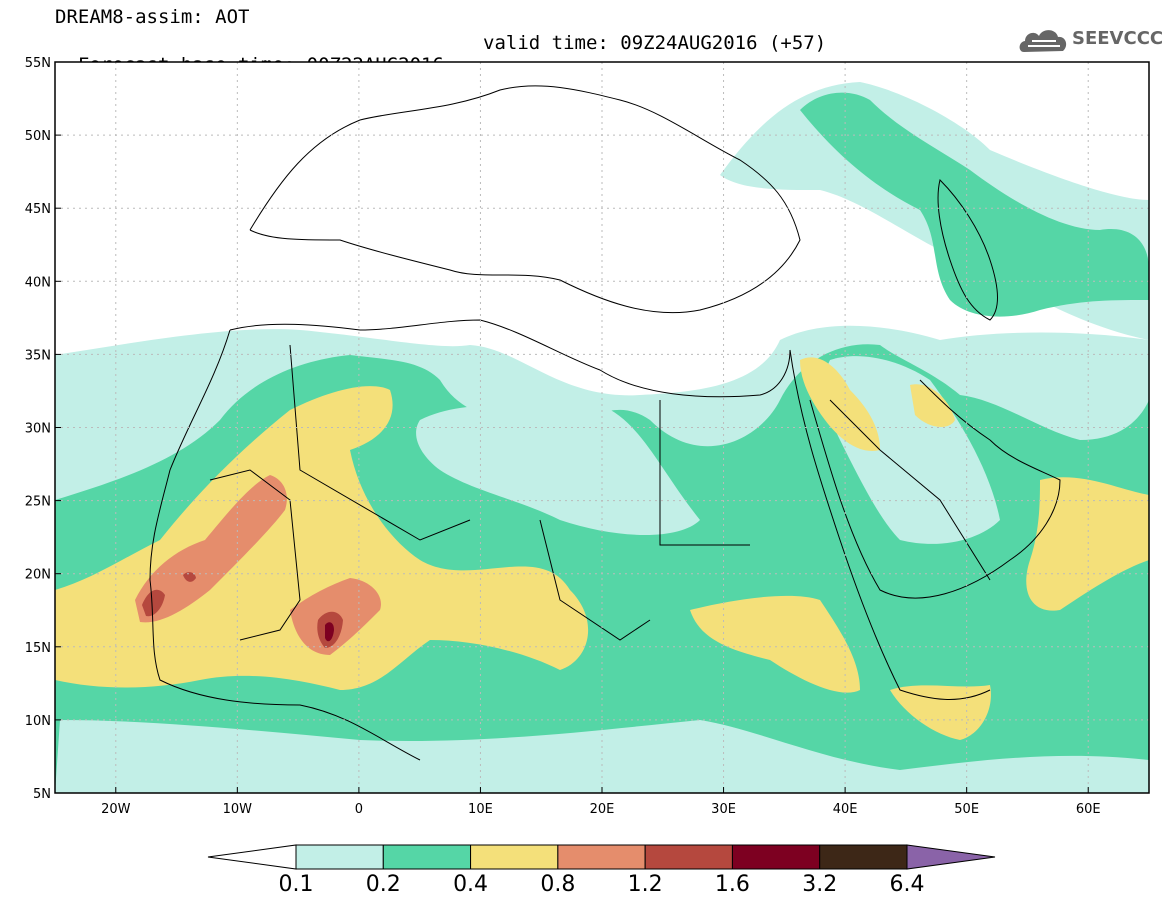 Image resolution: width=1165 pixels, height=905 pixels. Describe the element at coordinates (820, 884) in the screenshot. I see `colorbar-level-label: 3.2` at that location.